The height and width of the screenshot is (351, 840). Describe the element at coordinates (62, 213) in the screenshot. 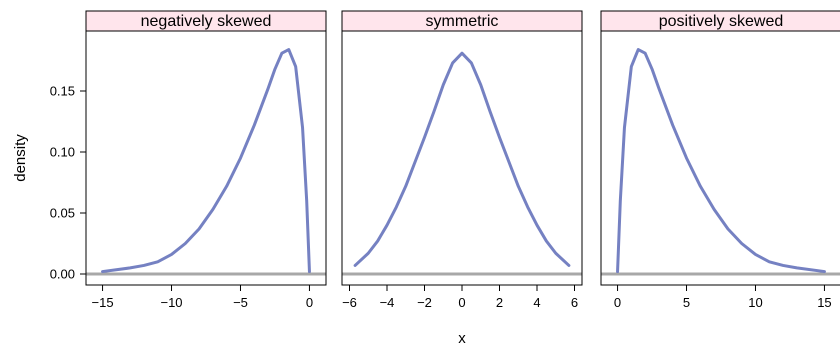

I see `y-tick-label: 0.05` at that location.